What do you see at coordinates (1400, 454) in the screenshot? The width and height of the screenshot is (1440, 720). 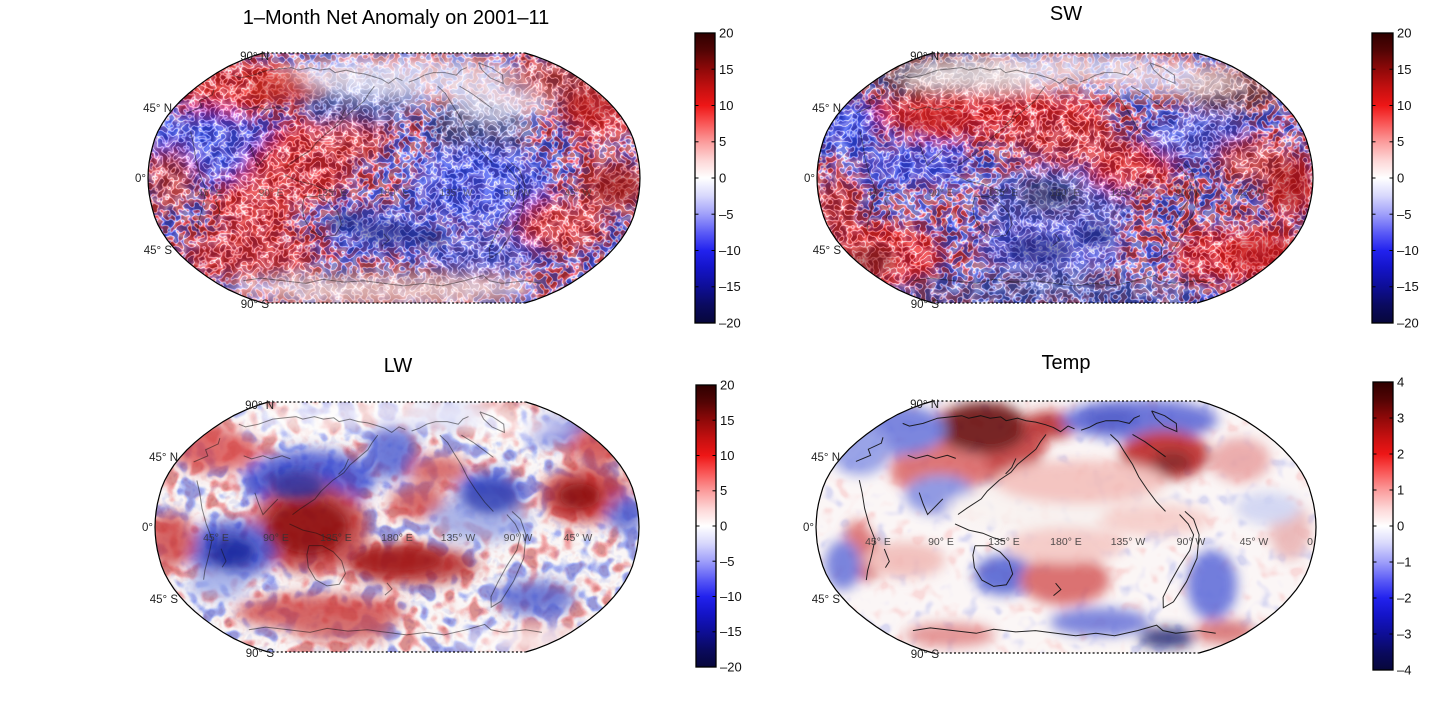 I see `svg-text: 2` at bounding box center [1400, 454].